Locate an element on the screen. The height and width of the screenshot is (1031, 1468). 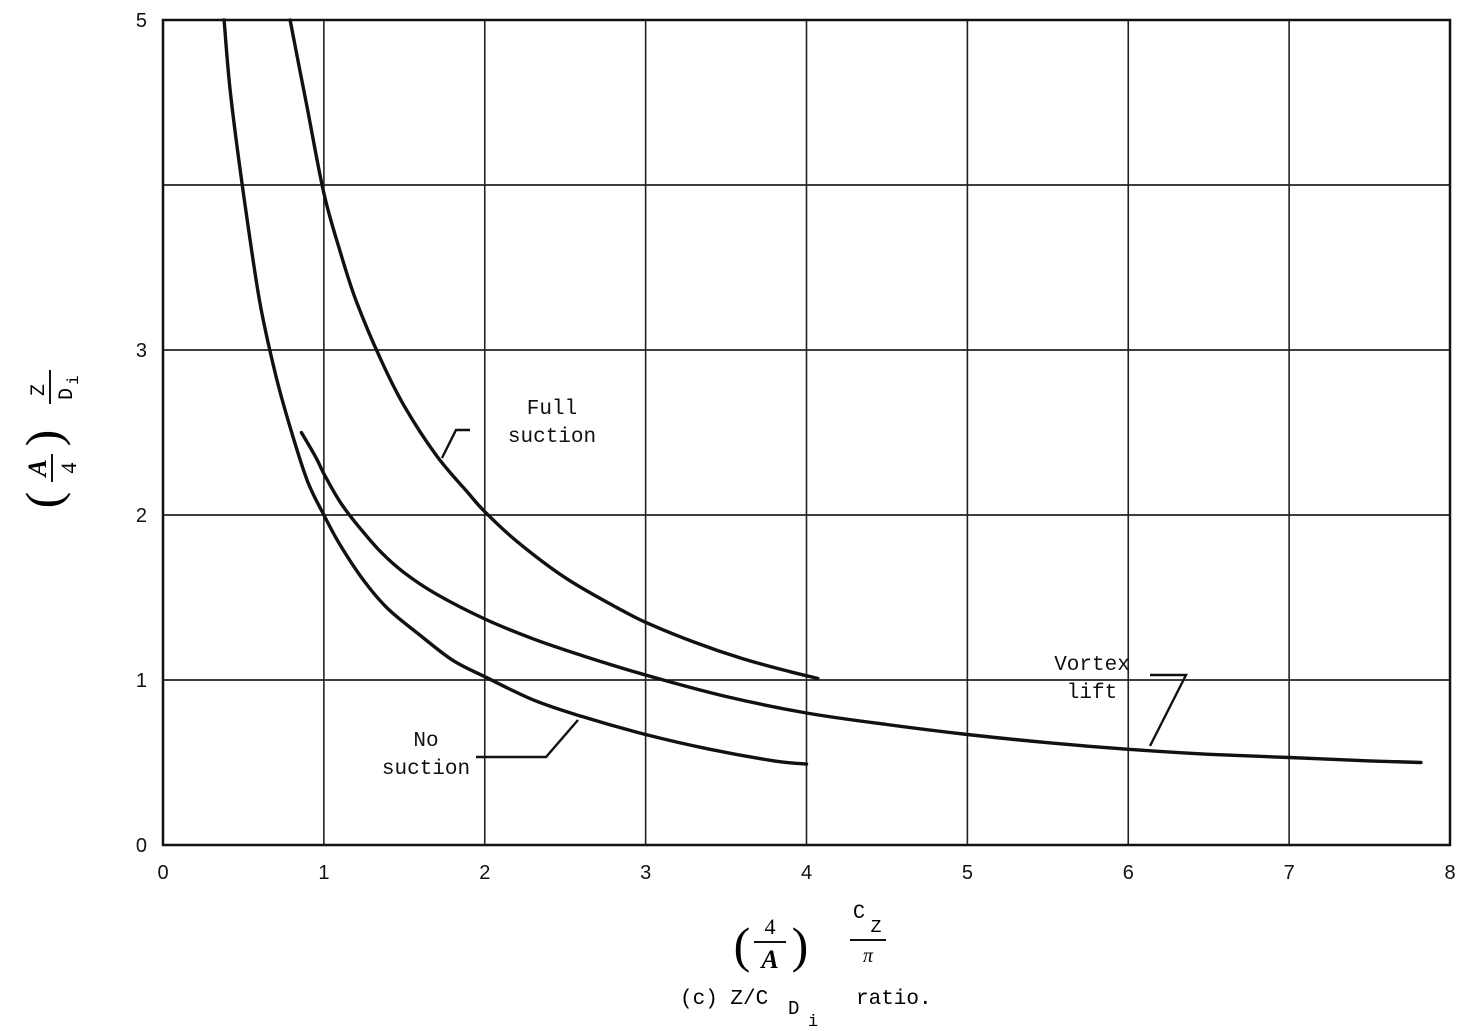
annotation-text: Vortex is located at coordinates (1092, 665).